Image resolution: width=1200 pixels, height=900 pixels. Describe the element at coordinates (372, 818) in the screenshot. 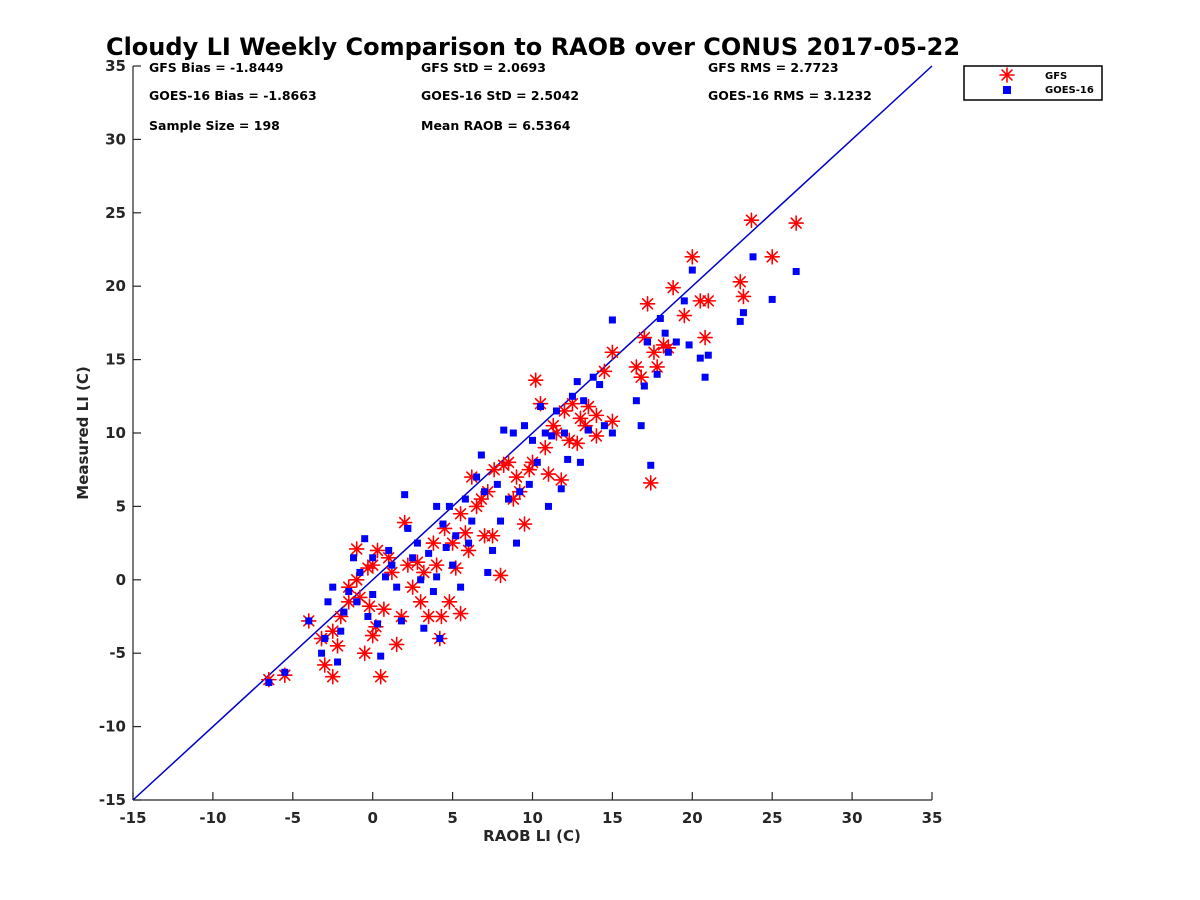

I see `x-tick-label: 0` at that location.